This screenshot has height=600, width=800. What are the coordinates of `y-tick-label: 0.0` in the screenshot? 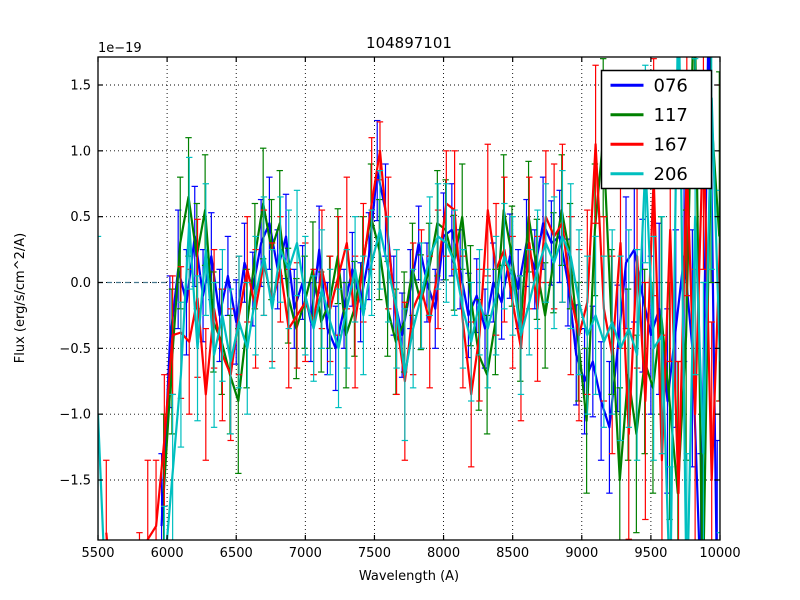 It's located at (80, 283).